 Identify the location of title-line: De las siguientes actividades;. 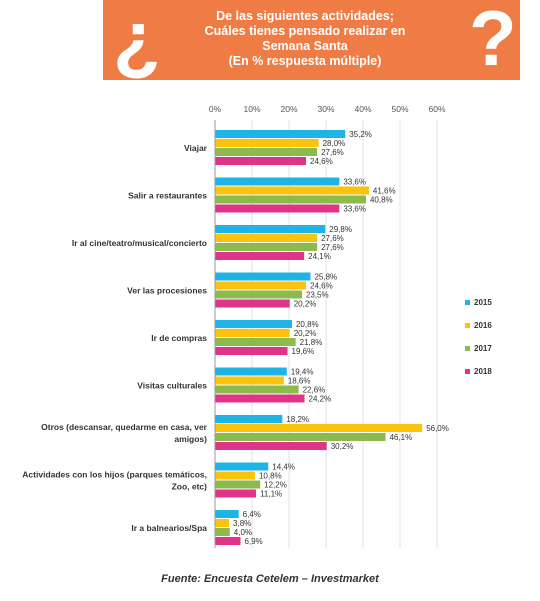
(305, 16).